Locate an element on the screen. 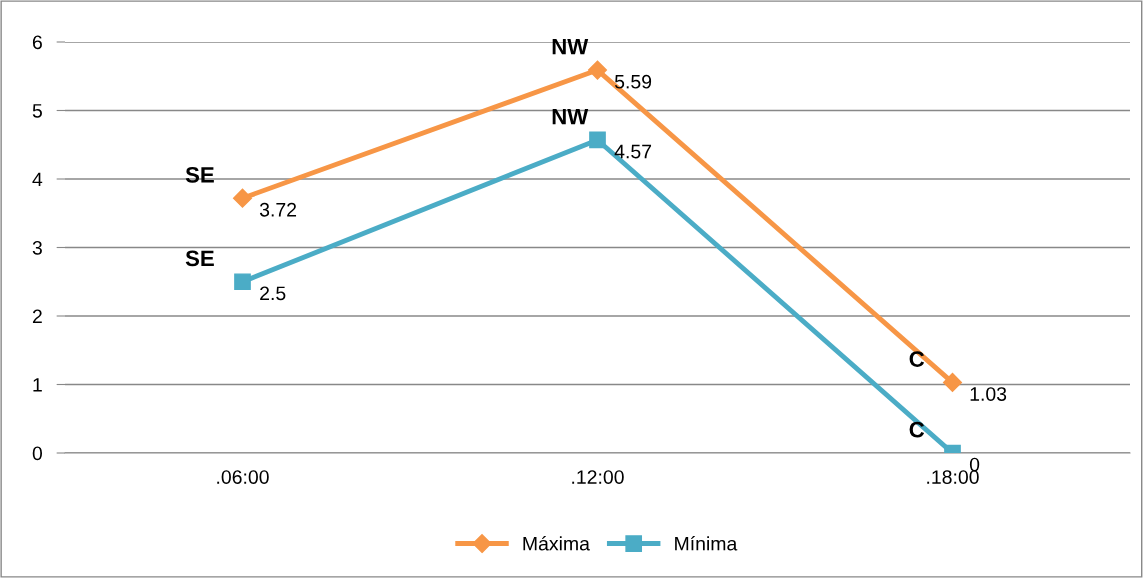 Image resolution: width=1144 pixels, height=578 pixels. legend-label: Máxima is located at coordinates (556, 543).